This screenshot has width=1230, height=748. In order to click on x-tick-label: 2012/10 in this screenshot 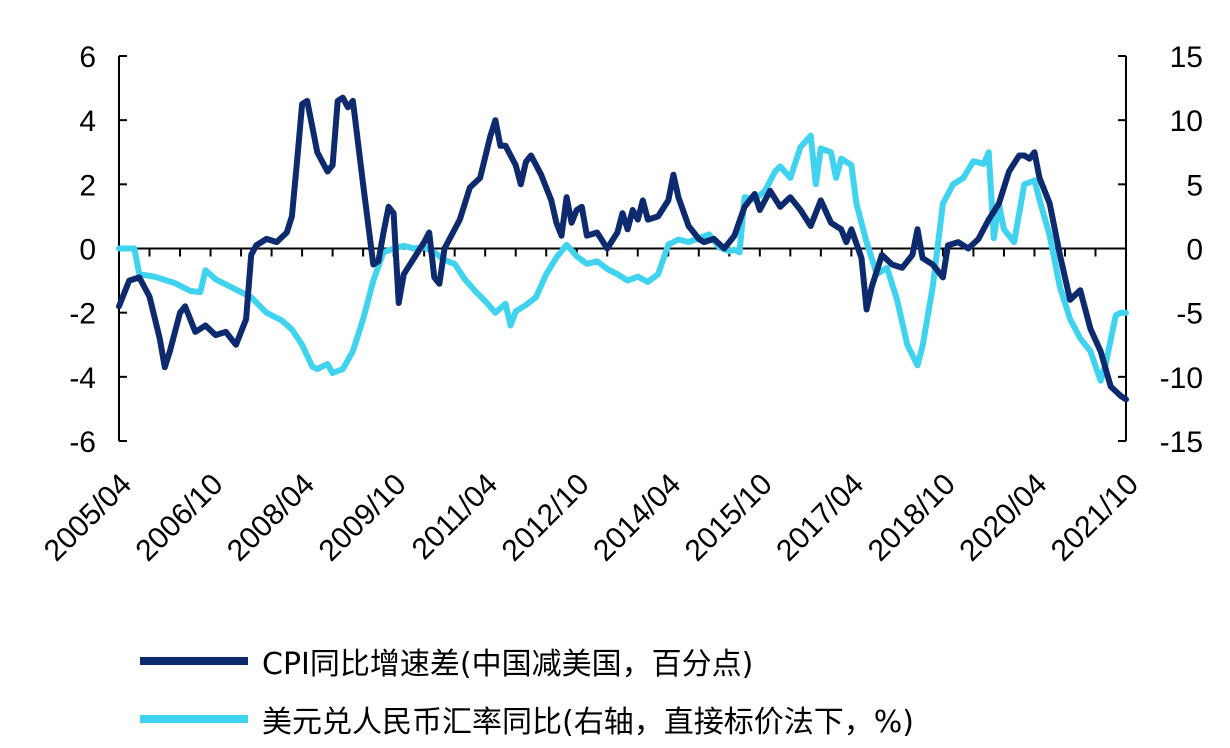, I will do `click(546, 518)`.